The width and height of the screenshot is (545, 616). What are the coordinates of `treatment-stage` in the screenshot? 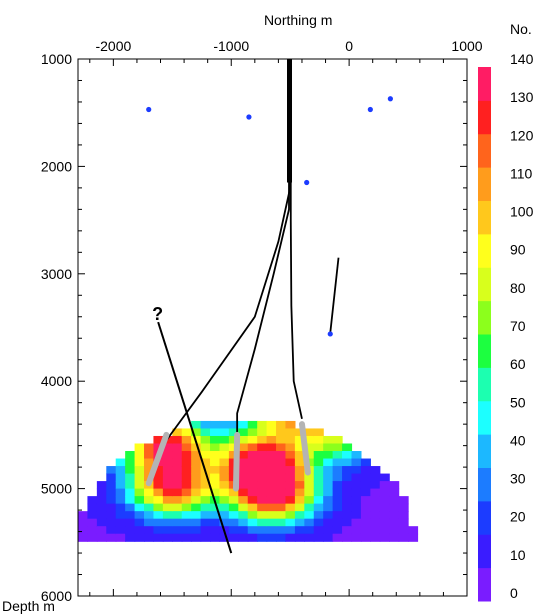 It's located at (236, 461).